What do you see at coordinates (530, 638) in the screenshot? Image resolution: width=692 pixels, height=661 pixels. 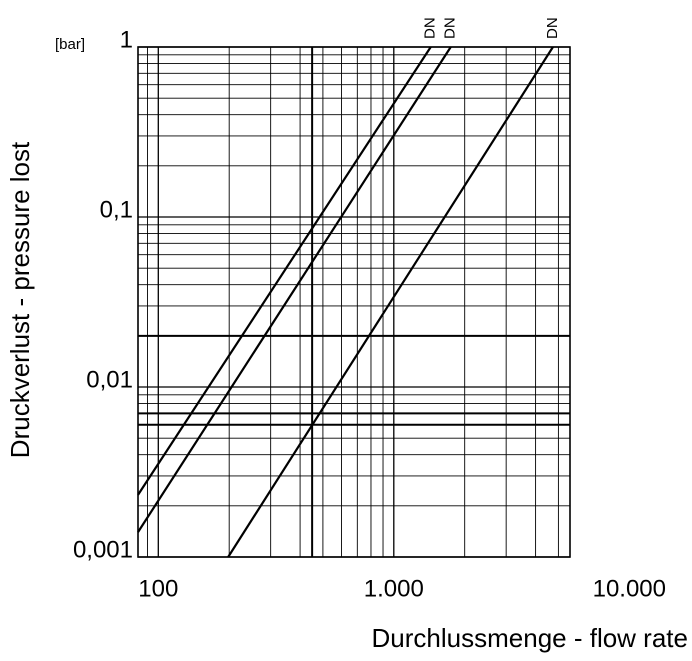 I see `x-axis-title: Durchlussmenge - flow rate` at bounding box center [530, 638].